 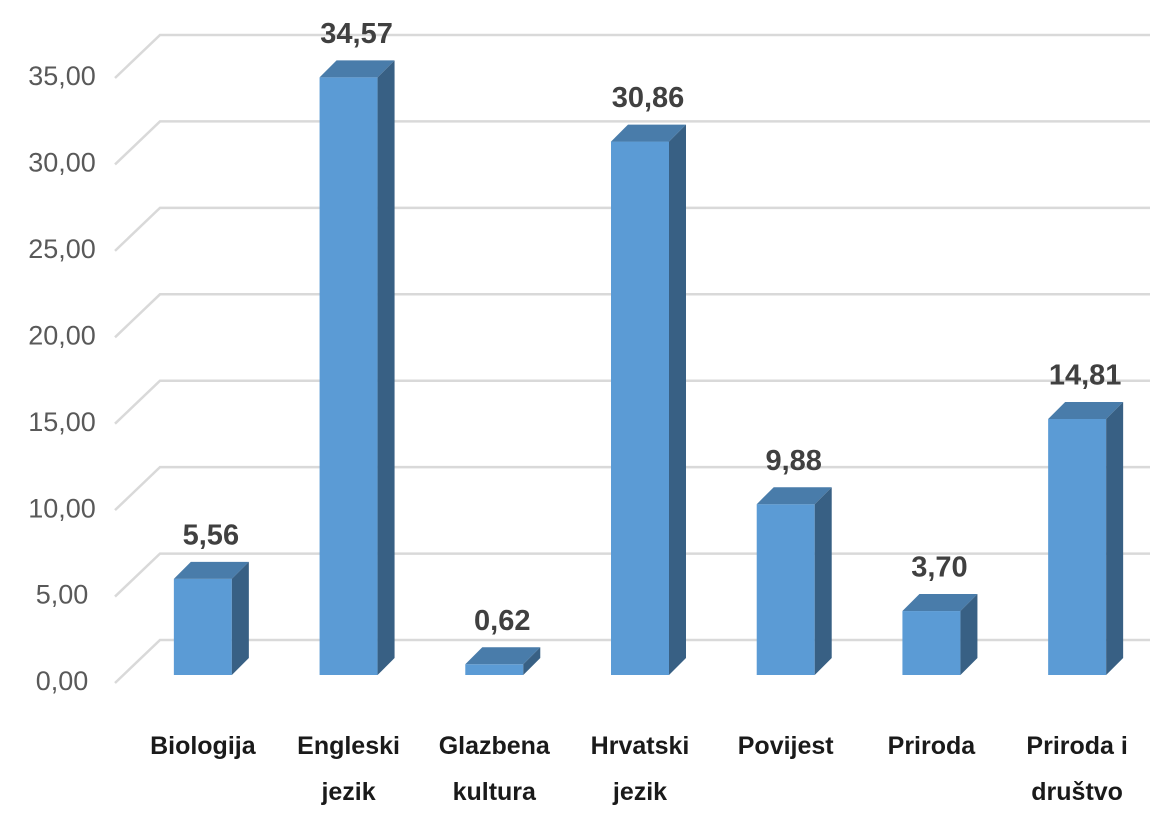 What do you see at coordinates (356, 34) in the screenshot?
I see `value-label: 34,57` at bounding box center [356, 34].